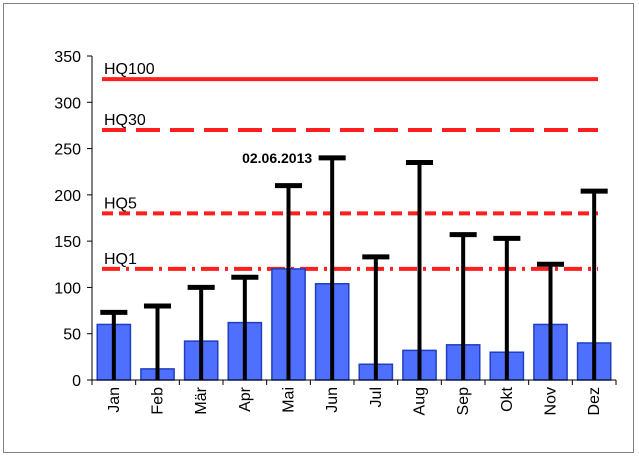 The image size is (639, 458). Describe the element at coordinates (201, 400) in the screenshot. I see `x-tick-label-m-r: Mär` at that location.